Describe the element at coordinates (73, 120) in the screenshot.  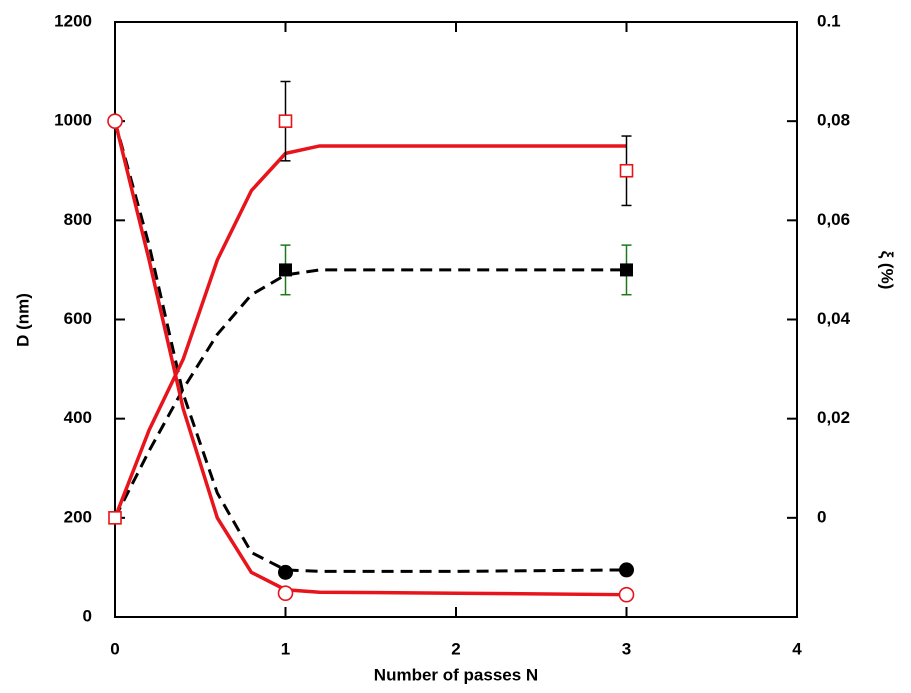
I see `y-tick-label: 1000` at that location.